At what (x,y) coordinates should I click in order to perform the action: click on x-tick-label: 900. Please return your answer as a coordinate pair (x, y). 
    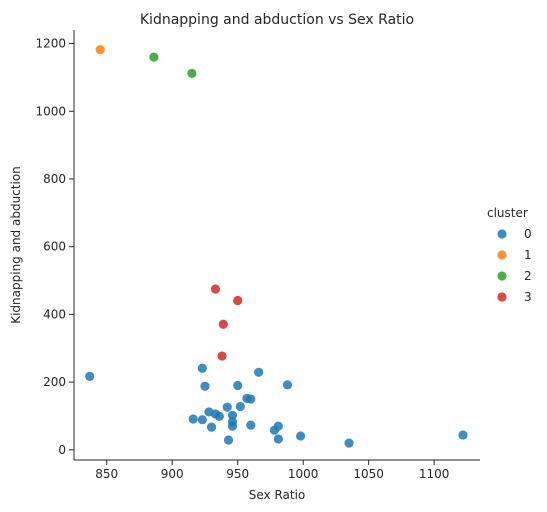
    Looking at the image, I should click on (172, 474).